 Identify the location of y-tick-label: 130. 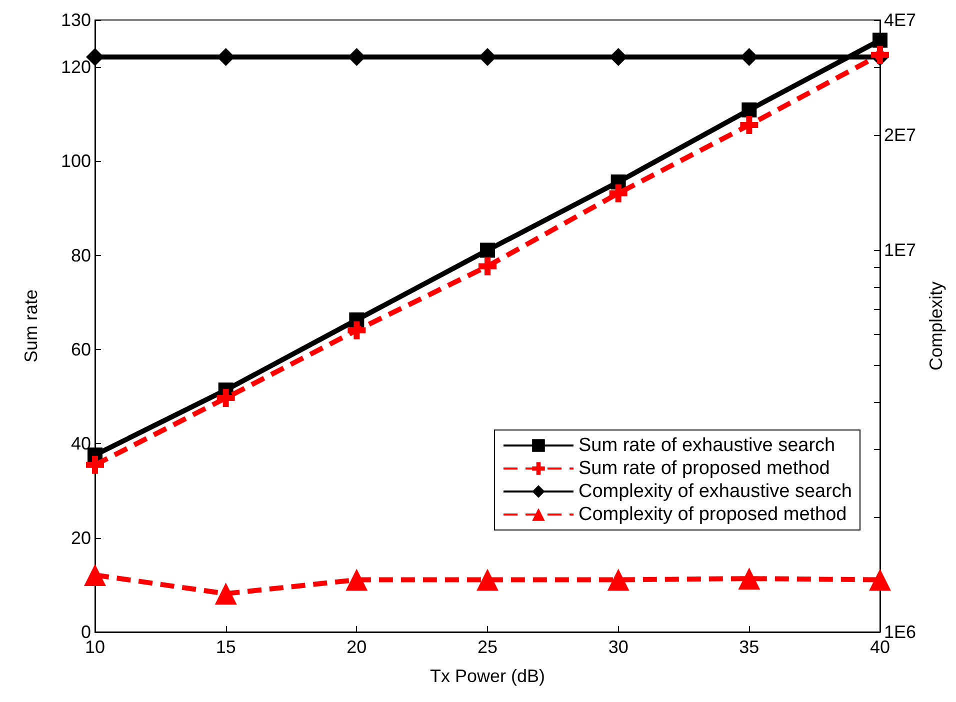
(75, 20).